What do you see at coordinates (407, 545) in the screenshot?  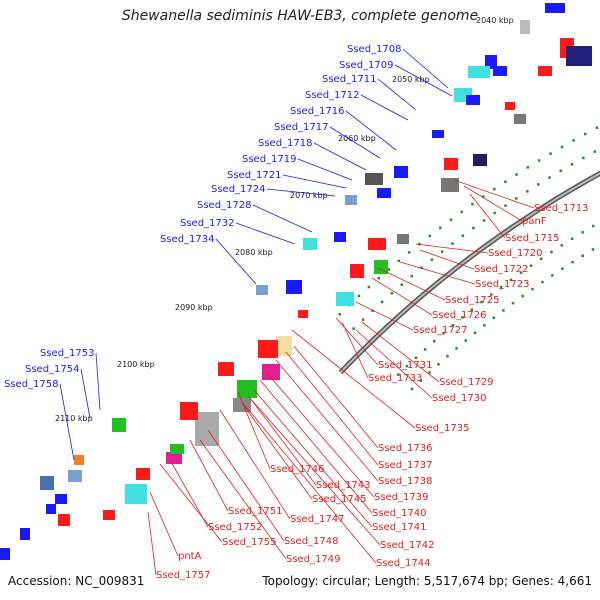 I see `reverse-gene-label: Ssed_1742` at bounding box center [407, 545].